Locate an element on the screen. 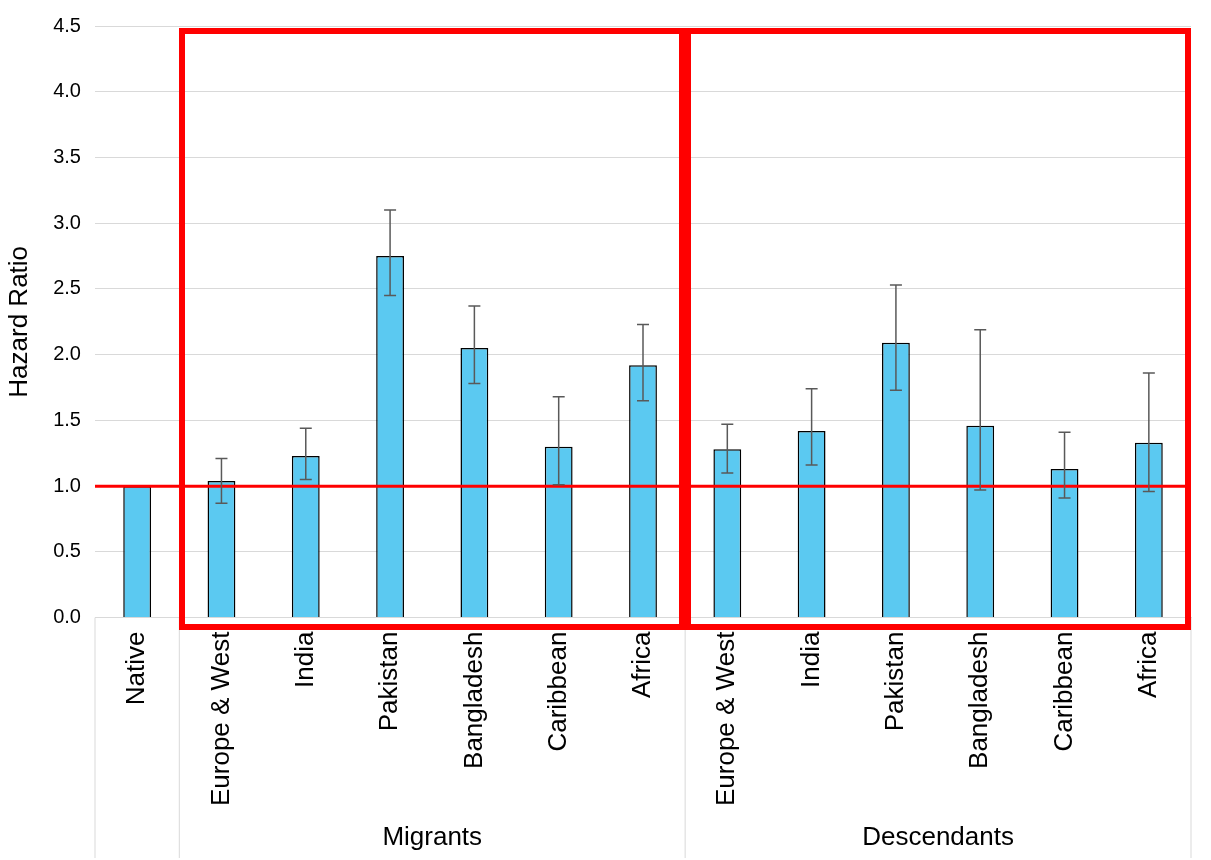  text: Descendants is located at coordinates (938, 836).